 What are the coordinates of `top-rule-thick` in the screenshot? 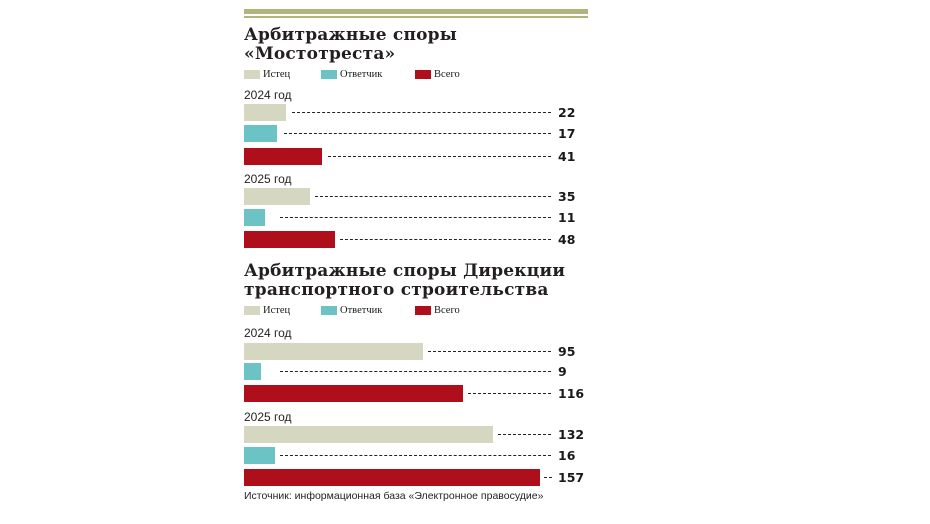 It's located at (416, 11).